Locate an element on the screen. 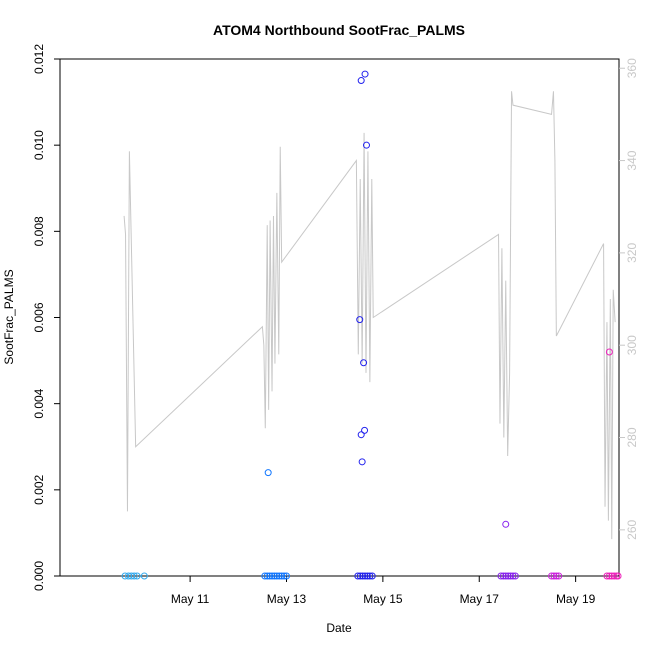  y2-tick-label: 280 is located at coordinates (632, 437).